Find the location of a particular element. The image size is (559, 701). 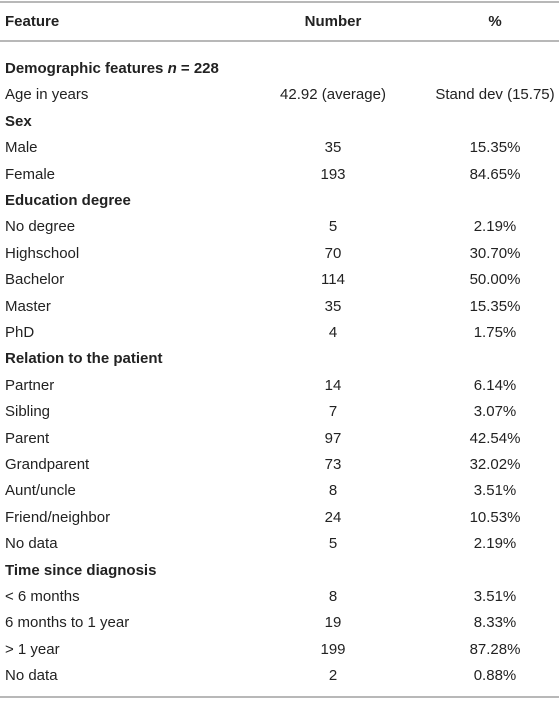

cell-value: 70 is located at coordinates (333, 253).